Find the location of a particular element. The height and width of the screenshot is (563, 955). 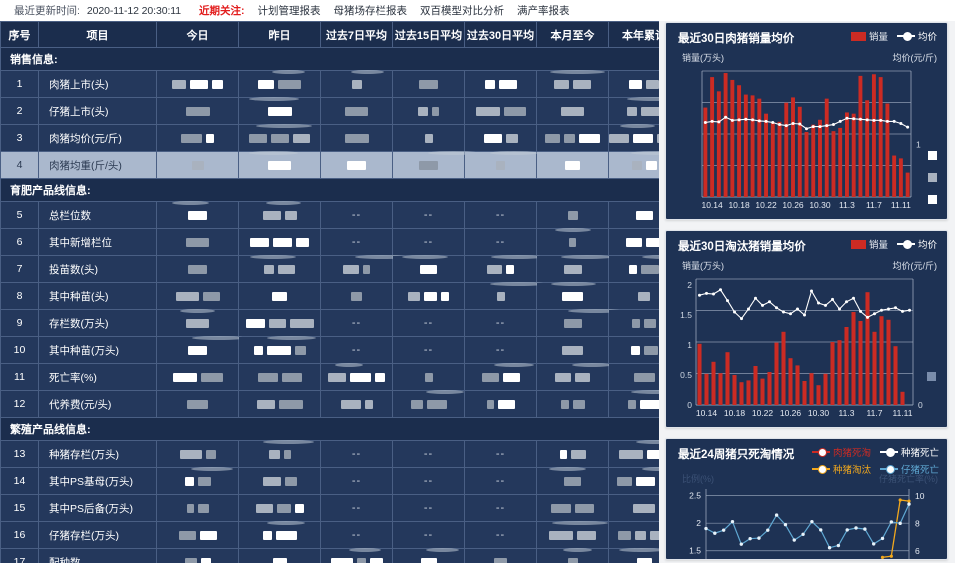

table-row: 16 仔猪存栏(万头) -- -- -- is located at coordinates (329, 535).